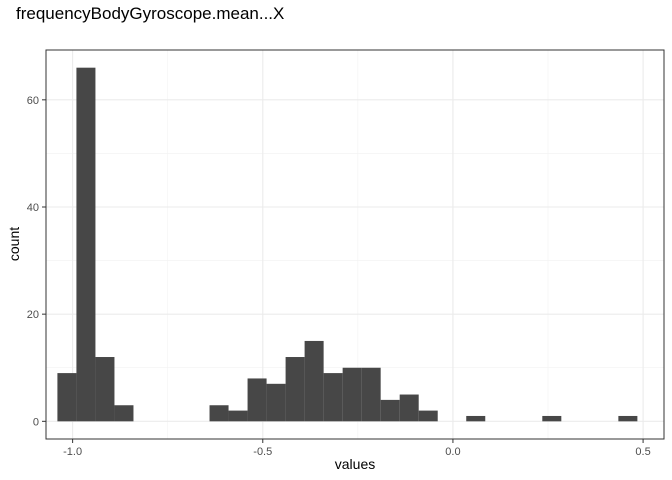 Image resolution: width=672 pixels, height=480 pixels. Describe the element at coordinates (33, 315) in the screenshot. I see `y-tick-label: 20` at that location.